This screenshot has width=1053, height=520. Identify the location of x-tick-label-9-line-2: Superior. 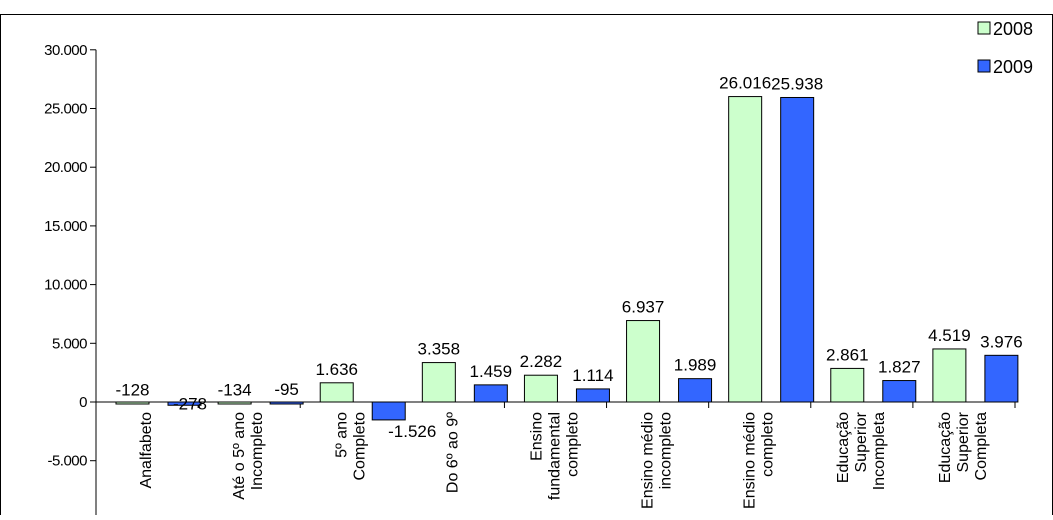
(963, 441).